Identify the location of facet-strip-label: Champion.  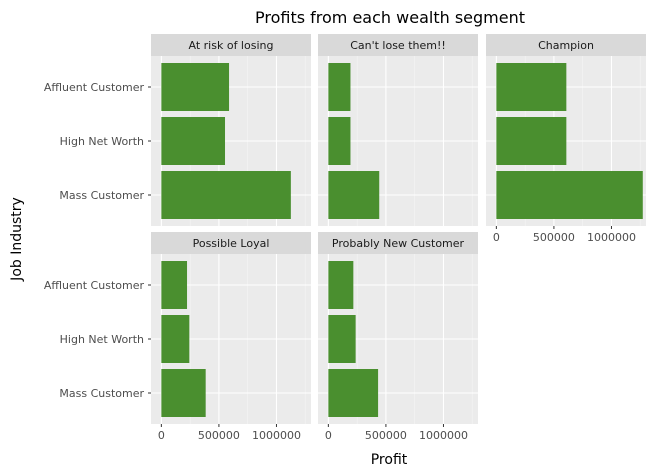
(566, 45).